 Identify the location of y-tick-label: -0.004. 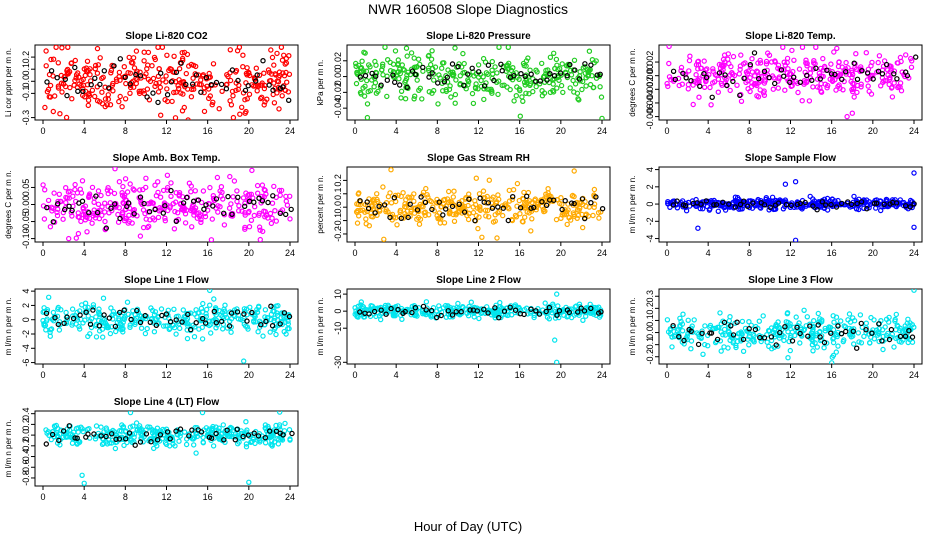
(650, 103).